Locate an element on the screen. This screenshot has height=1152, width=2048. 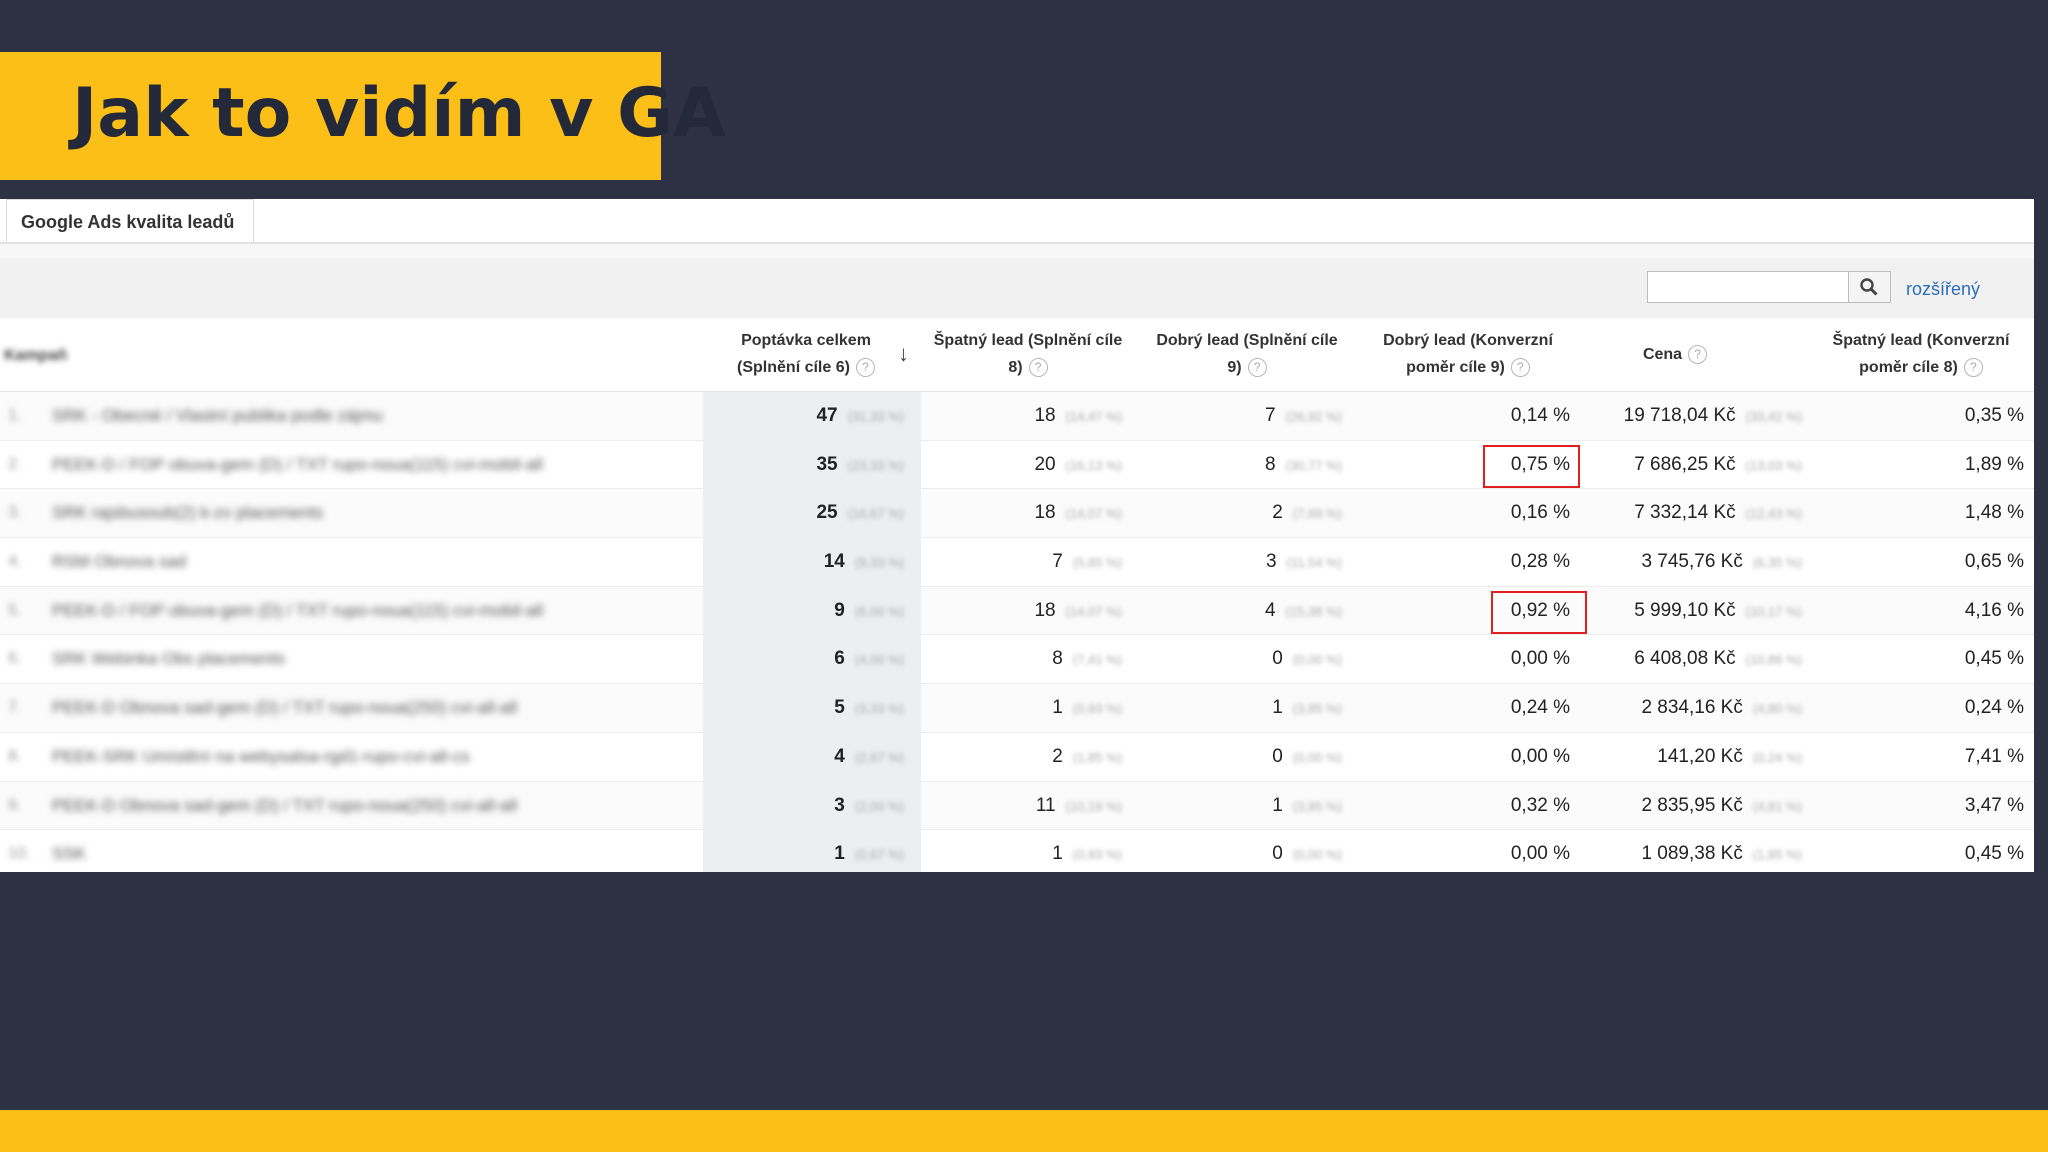
search-icon is located at coordinates (1869, 287).